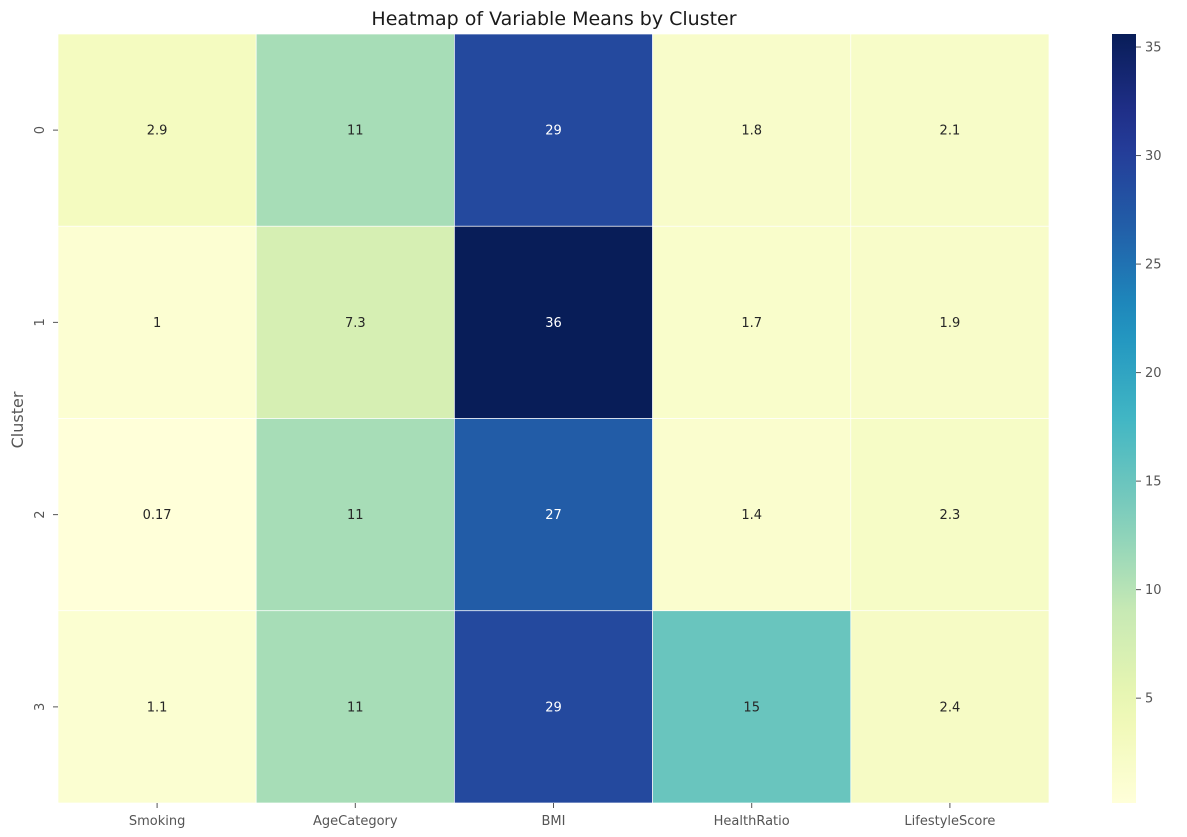 Image resolution: width=1187 pixels, height=837 pixels. I want to click on cell-value-label: 2.9, so click(157, 131).